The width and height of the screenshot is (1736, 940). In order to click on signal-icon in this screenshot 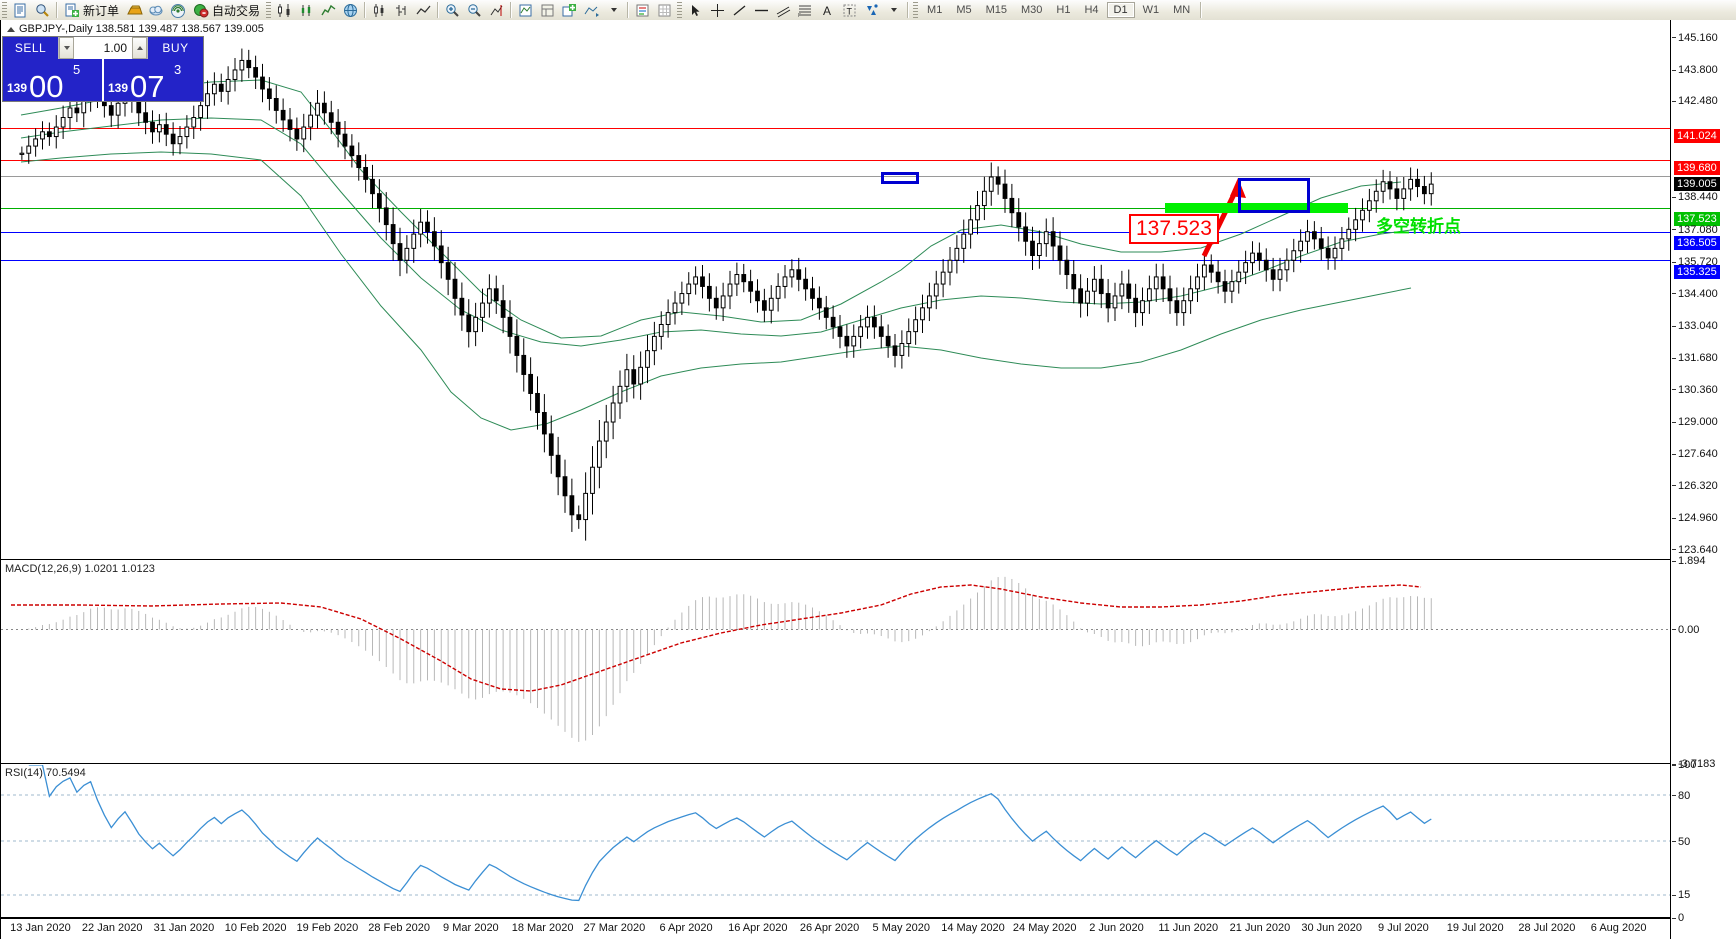, I will do `click(178, 10)`.